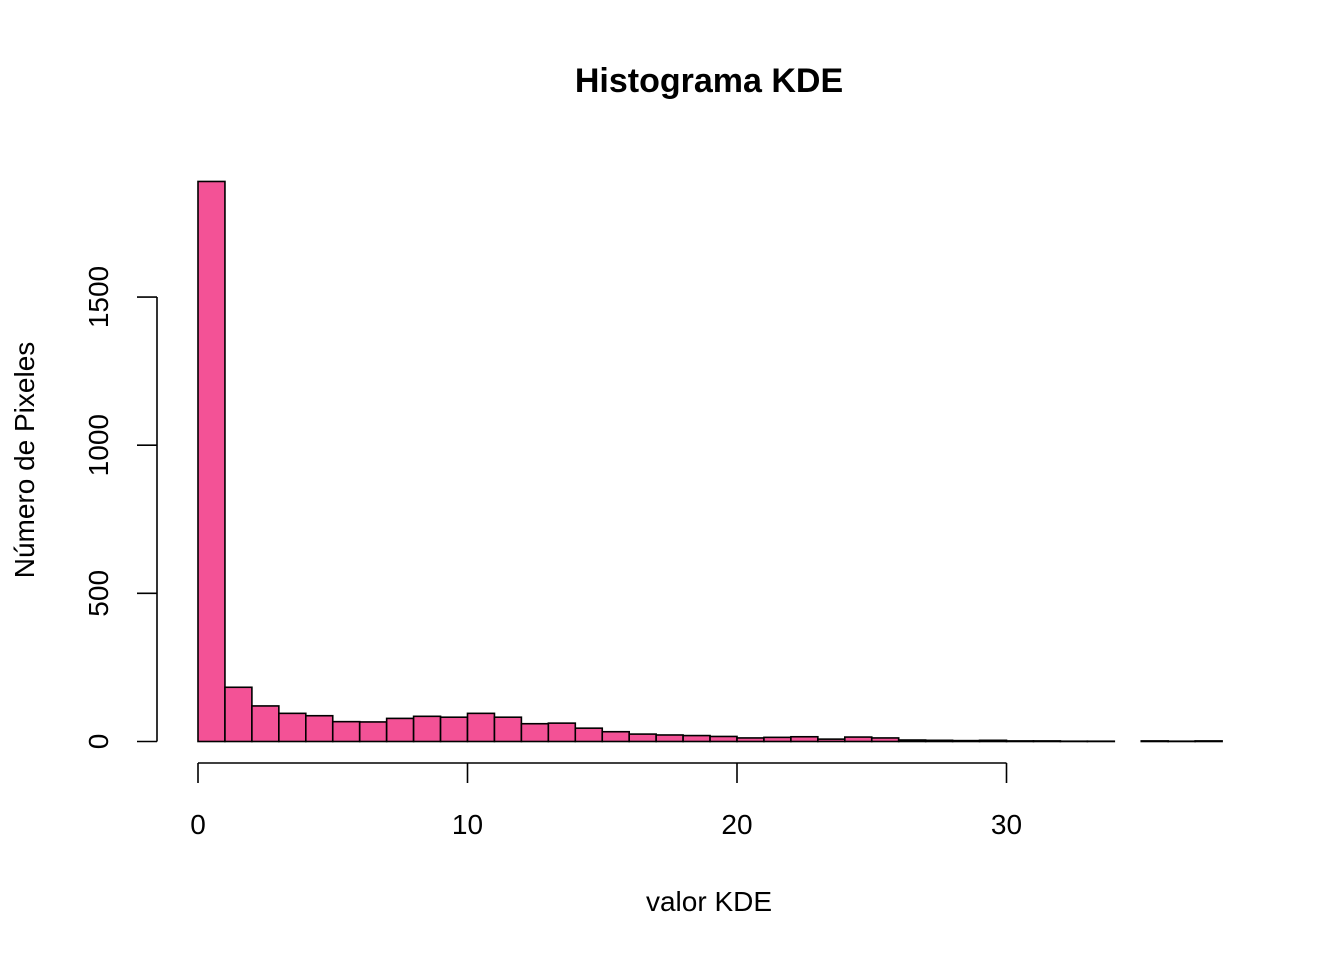 Image resolution: width=1344 pixels, height=960 pixels. What do you see at coordinates (467, 824) in the screenshot?
I see `x-tick-label: 10` at bounding box center [467, 824].